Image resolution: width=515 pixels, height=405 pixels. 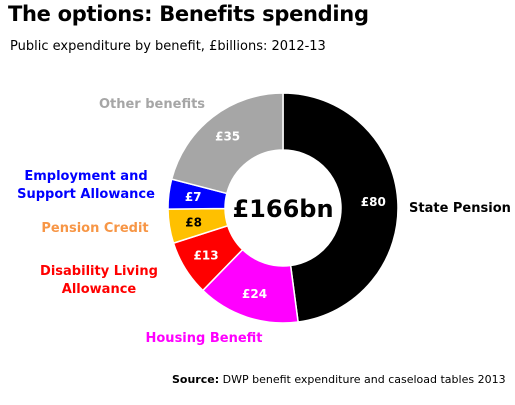 What do you see at coordinates (196, 379) in the screenshot?
I see `source-label: Source:` at bounding box center [196, 379].